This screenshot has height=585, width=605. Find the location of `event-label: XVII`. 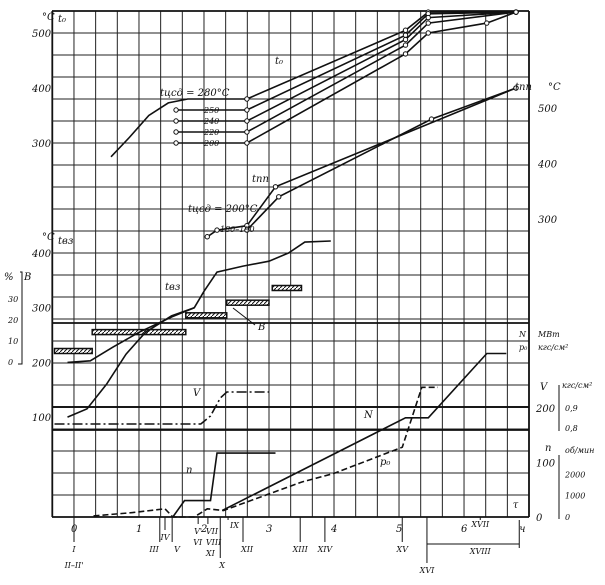

event-label: XVII is located at coordinates (480, 524).